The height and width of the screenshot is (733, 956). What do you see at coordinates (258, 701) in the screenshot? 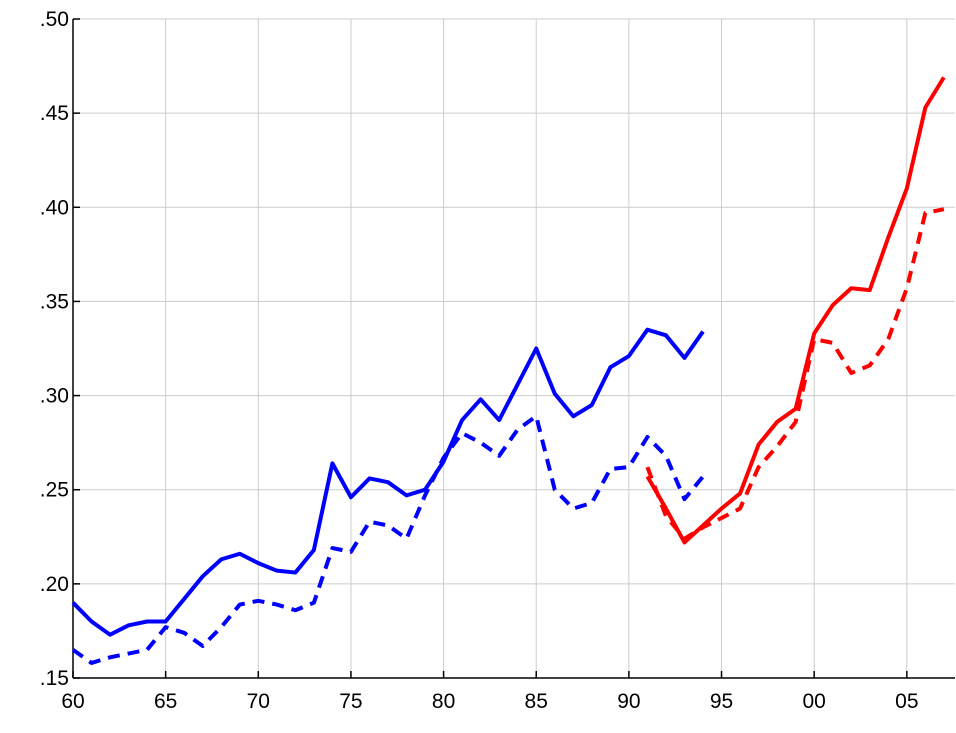
I see `x-tick-label: 70` at bounding box center [258, 701].